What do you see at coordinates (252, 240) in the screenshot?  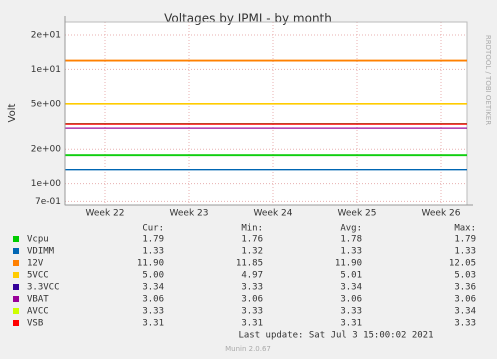 I see `legend-value: 1.76` at bounding box center [252, 240].